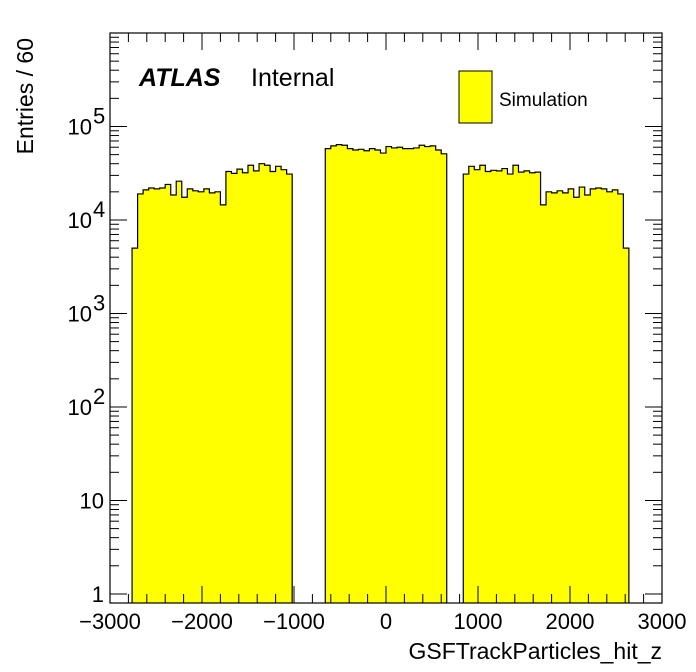 The height and width of the screenshot is (672, 696). What do you see at coordinates (478, 621) in the screenshot?
I see `x-tick-label: 1000` at bounding box center [478, 621].